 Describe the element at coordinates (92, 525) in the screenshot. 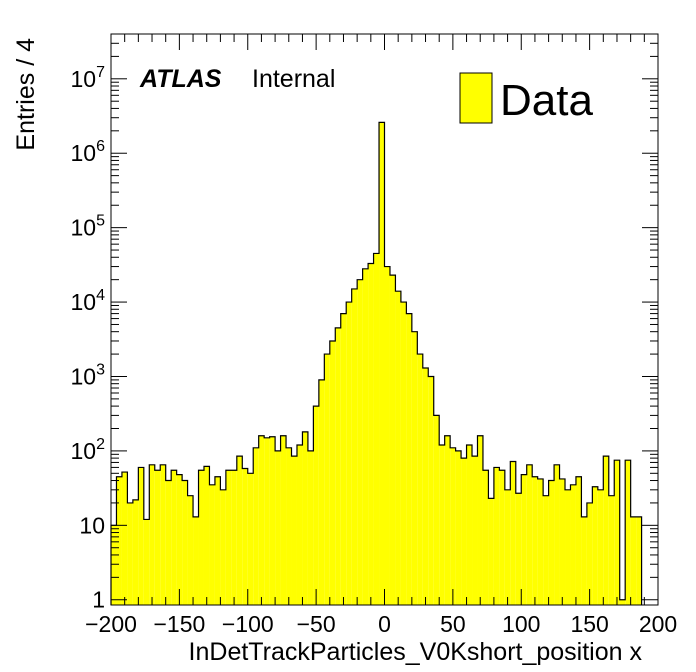

I see `y-tick-label: 10` at that location.